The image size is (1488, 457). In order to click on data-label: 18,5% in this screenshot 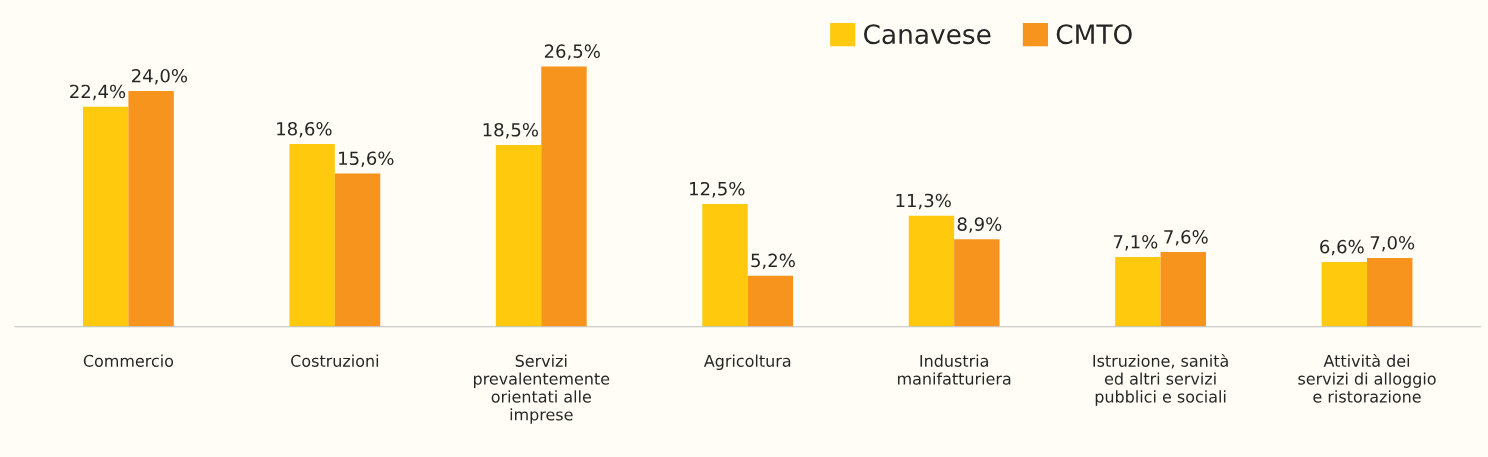, I will do `click(511, 130)`.